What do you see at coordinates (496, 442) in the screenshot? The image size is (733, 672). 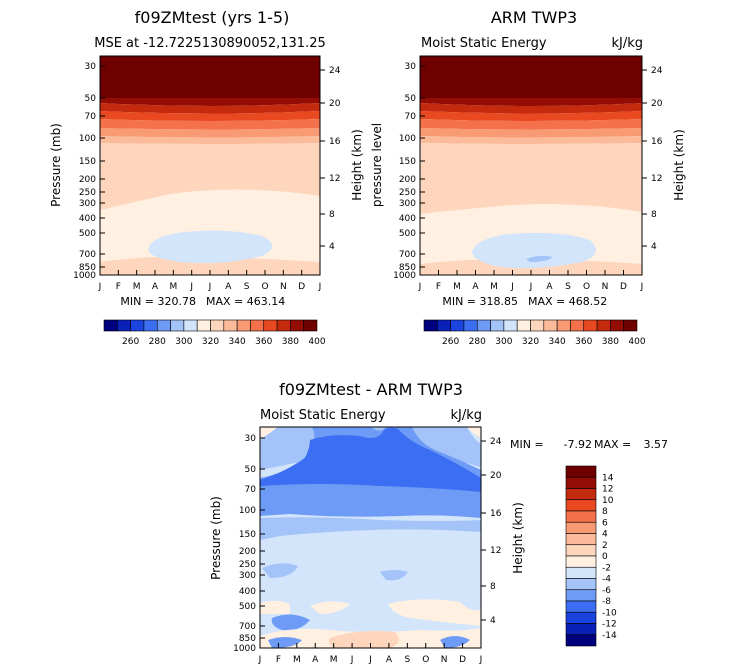 I see `height-tick-label: 24` at bounding box center [496, 442].